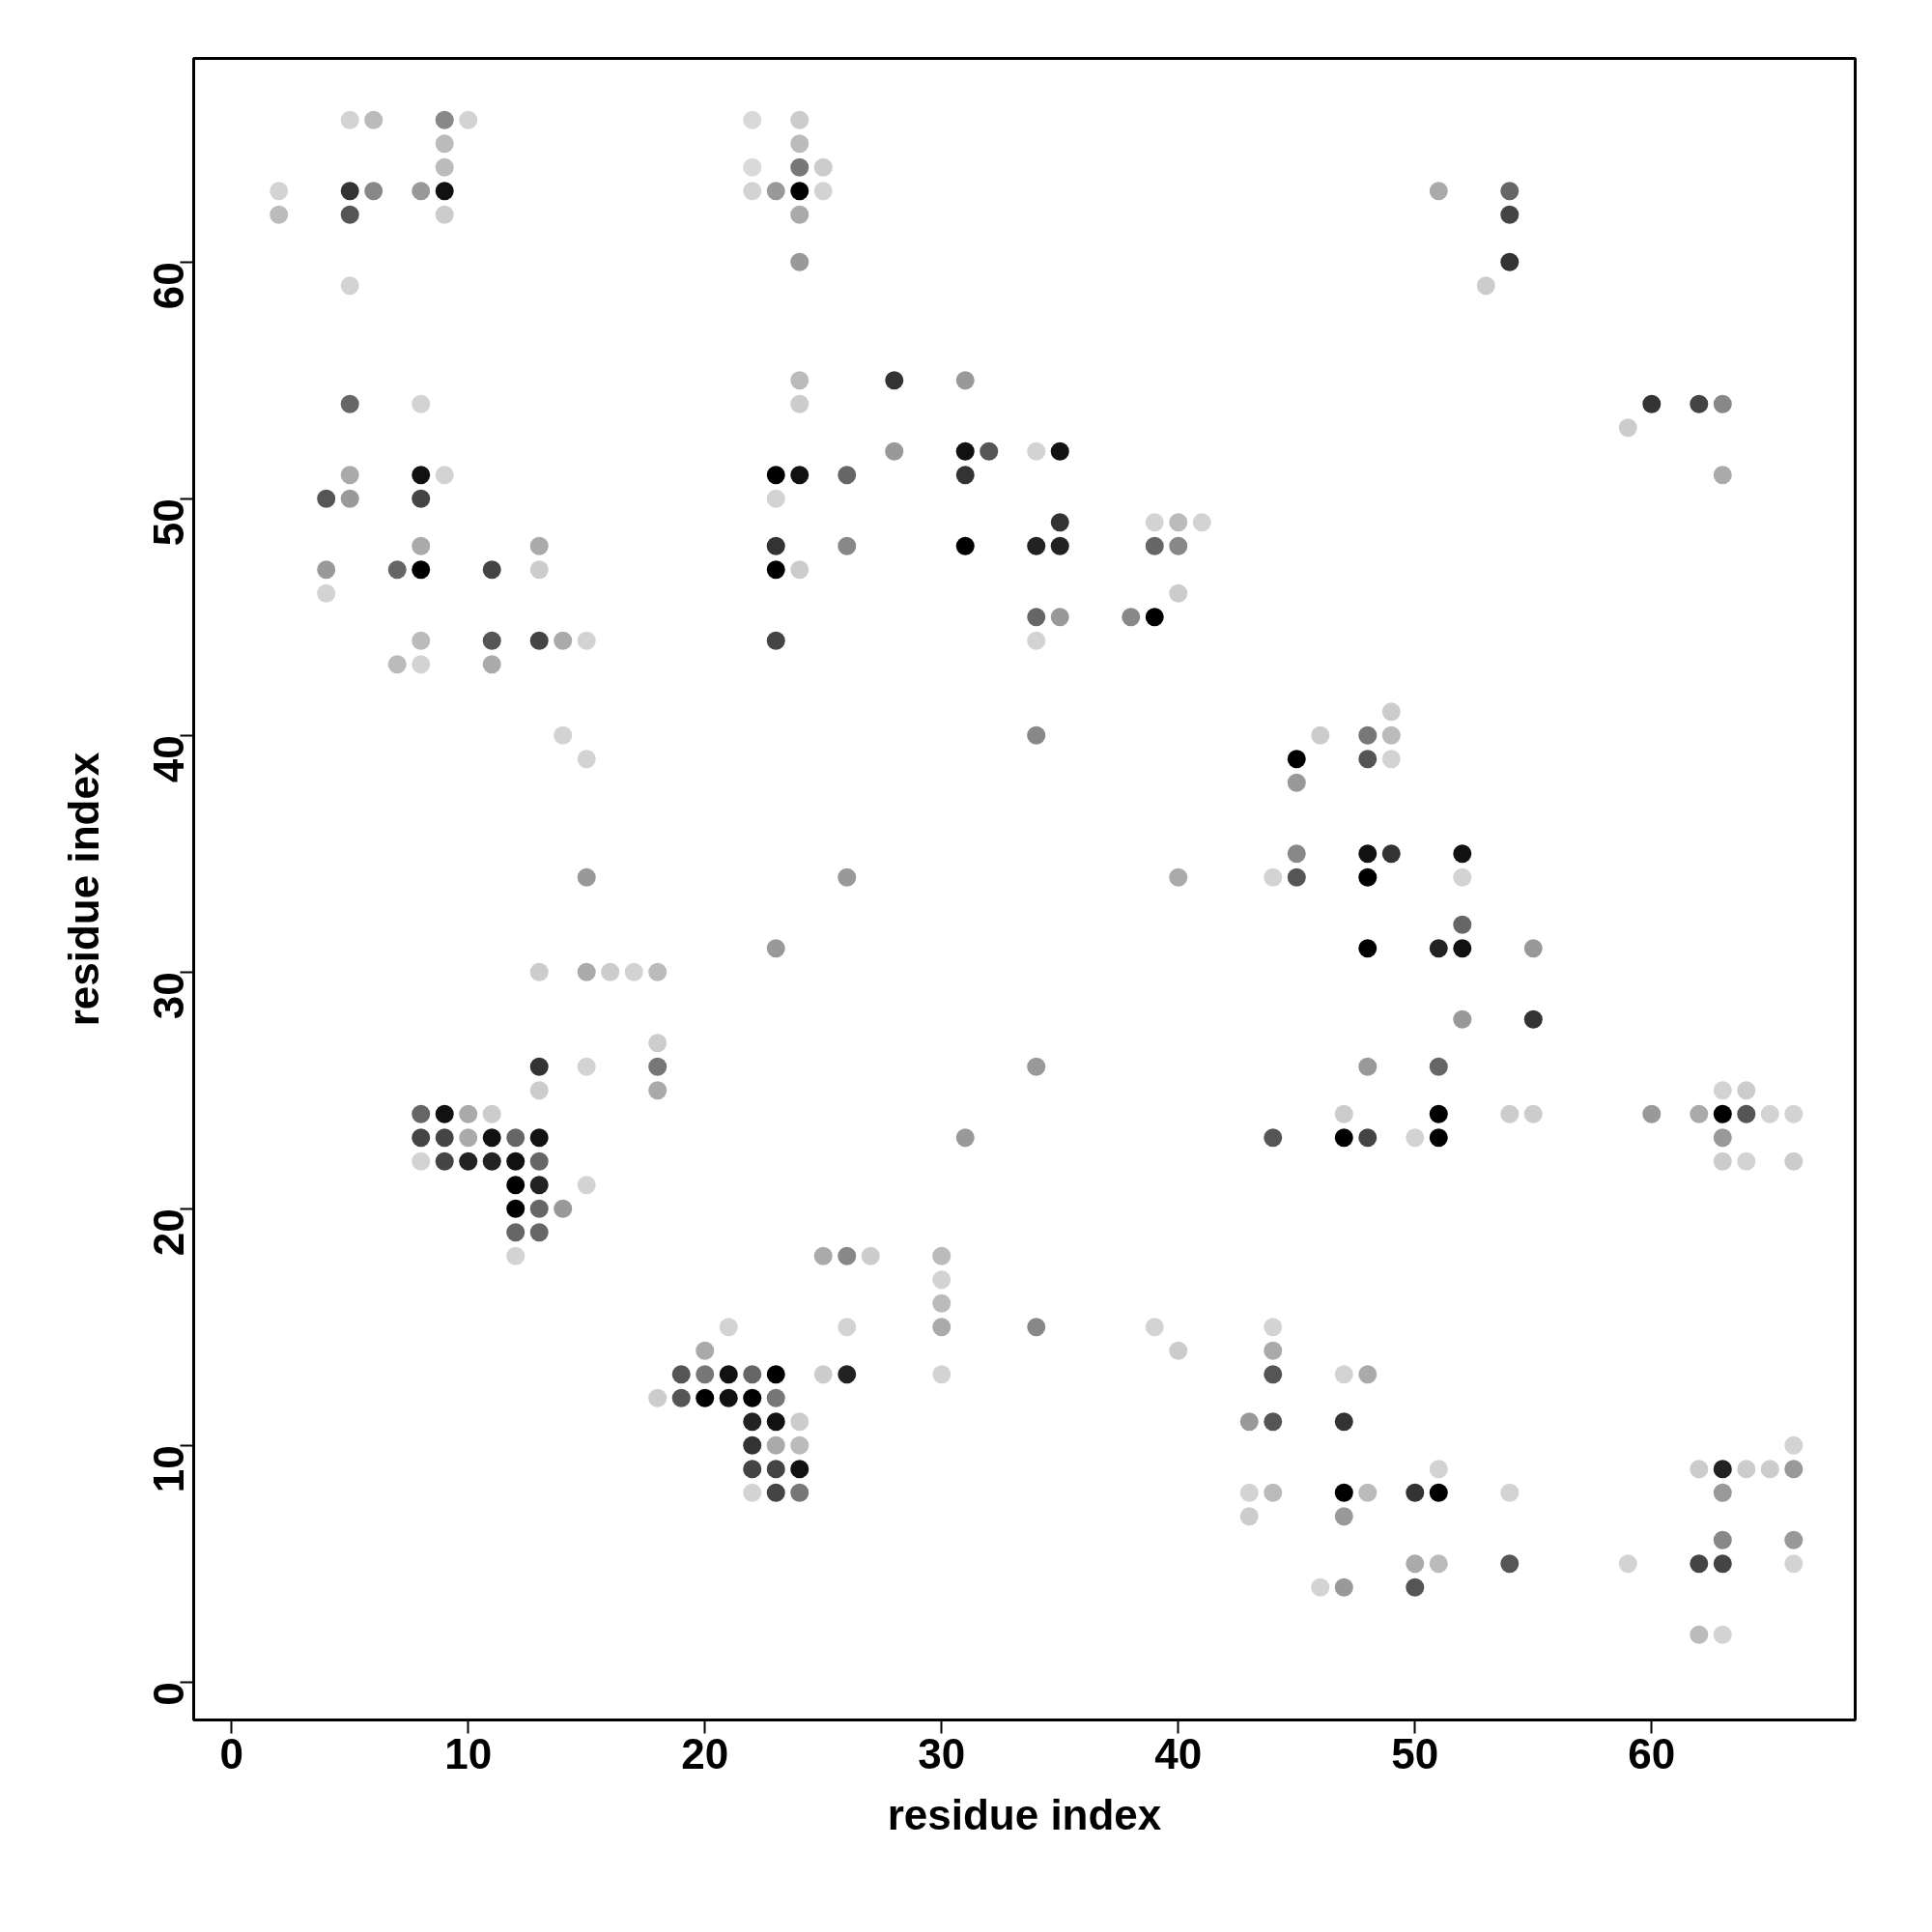  I want to click on x-tick-label: 10, so click(468, 1753).